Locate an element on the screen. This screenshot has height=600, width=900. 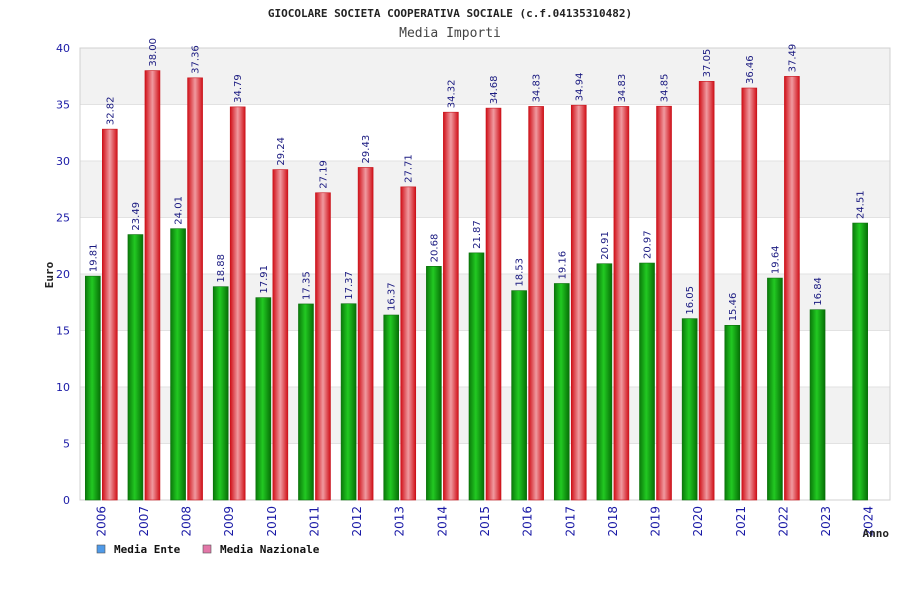
y-tick-label: 40 is located at coordinates (63, 48).